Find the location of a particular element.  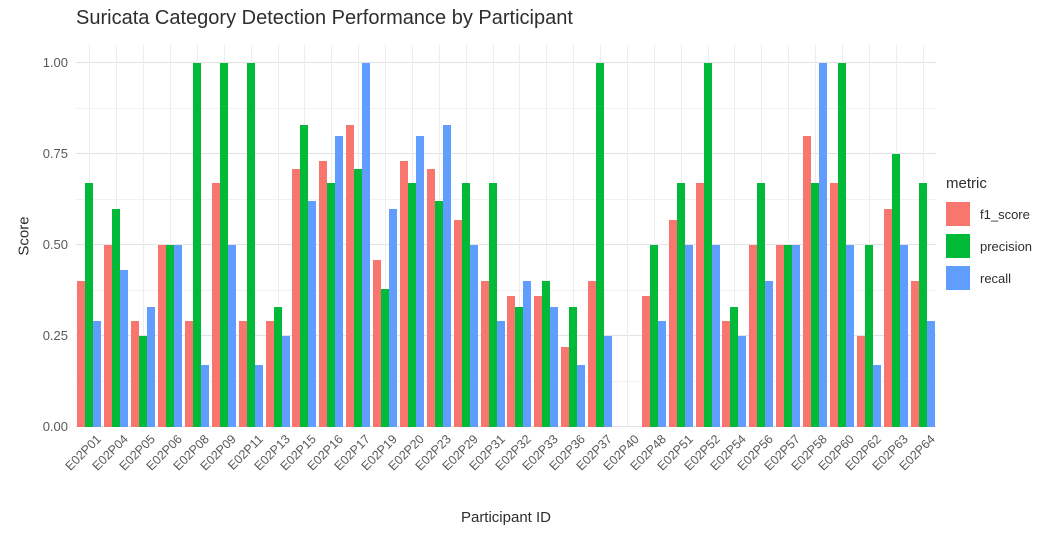

bar-recall-E02P15 is located at coordinates (312, 314).